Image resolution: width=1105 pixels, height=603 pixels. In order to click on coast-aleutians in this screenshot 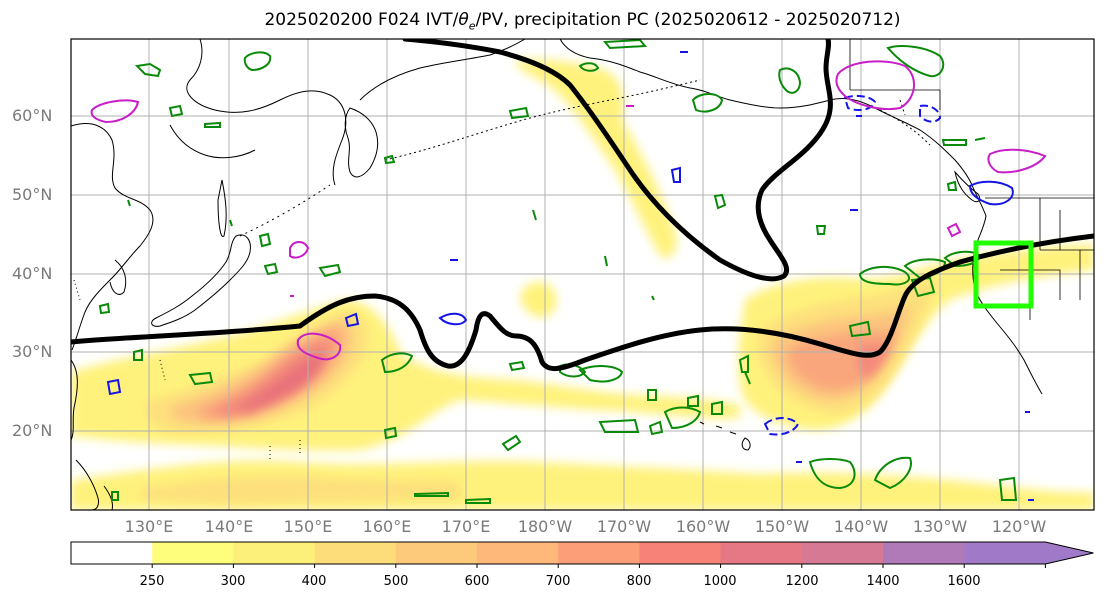, I will do `click(542, 120)`.